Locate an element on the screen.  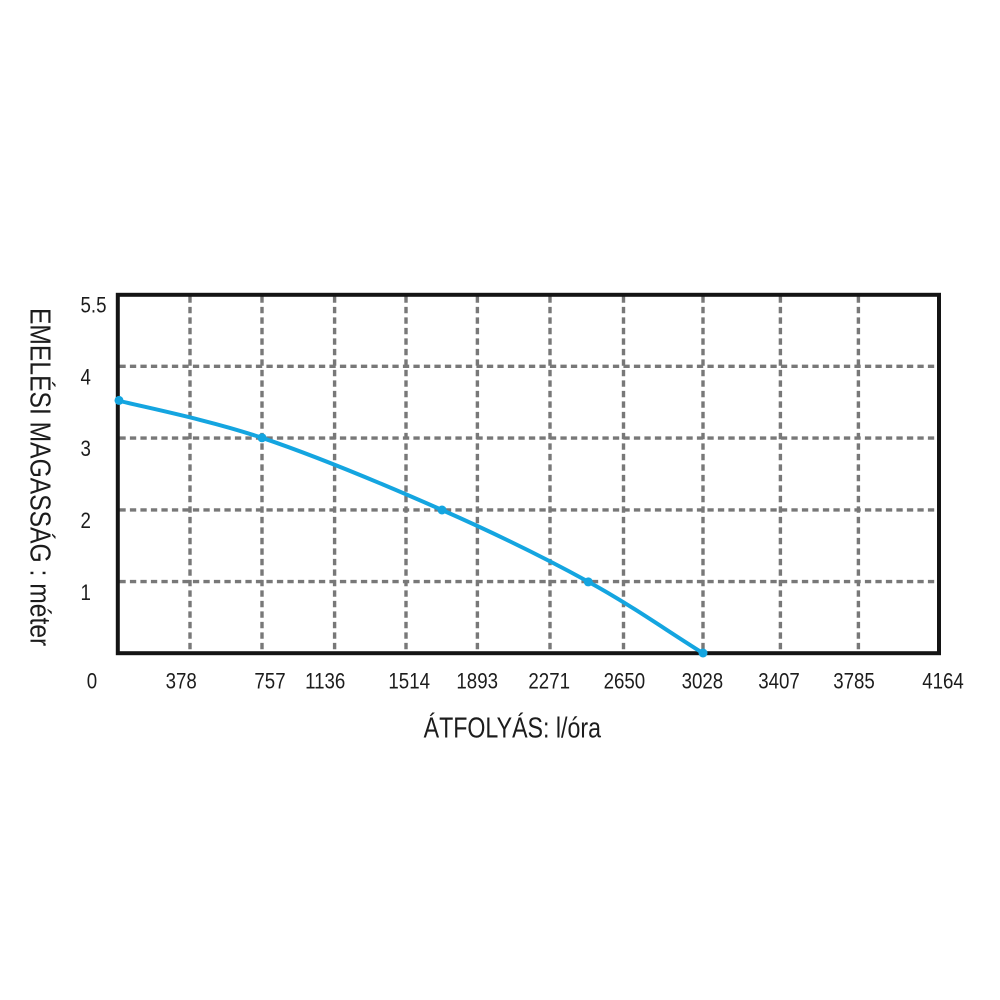
svg-text: ÁTFOLYÁS: l/óra is located at coordinates (513, 727).